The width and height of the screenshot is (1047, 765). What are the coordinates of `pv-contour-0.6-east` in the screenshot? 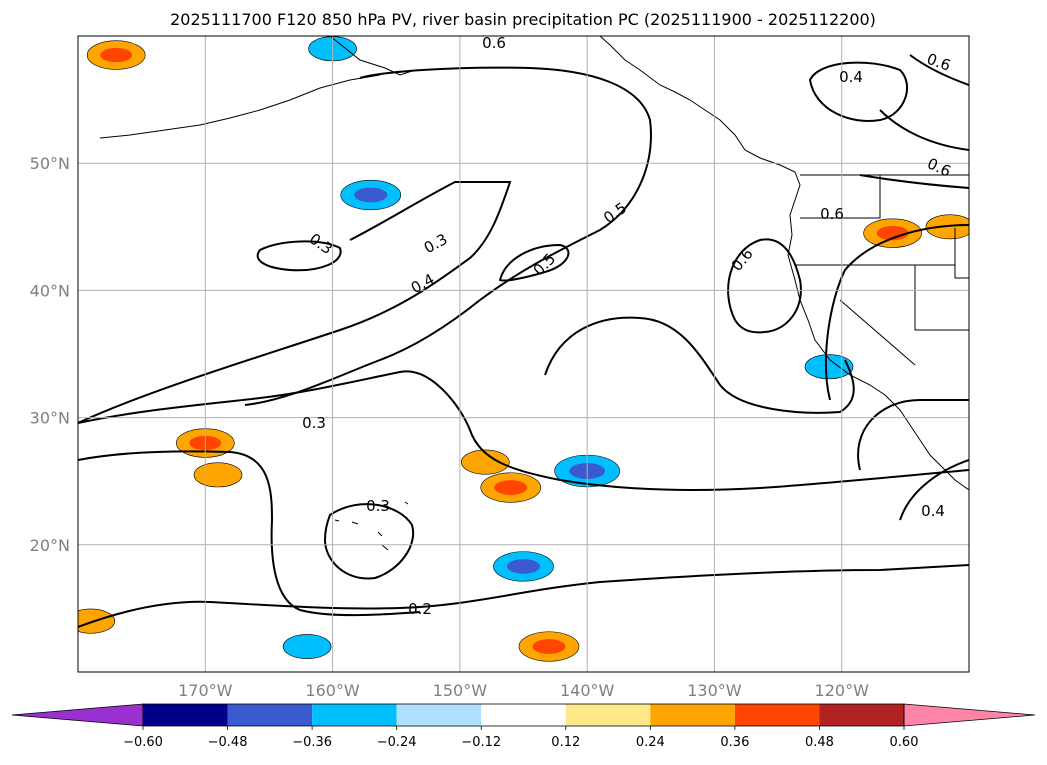 It's located at (897, 372).